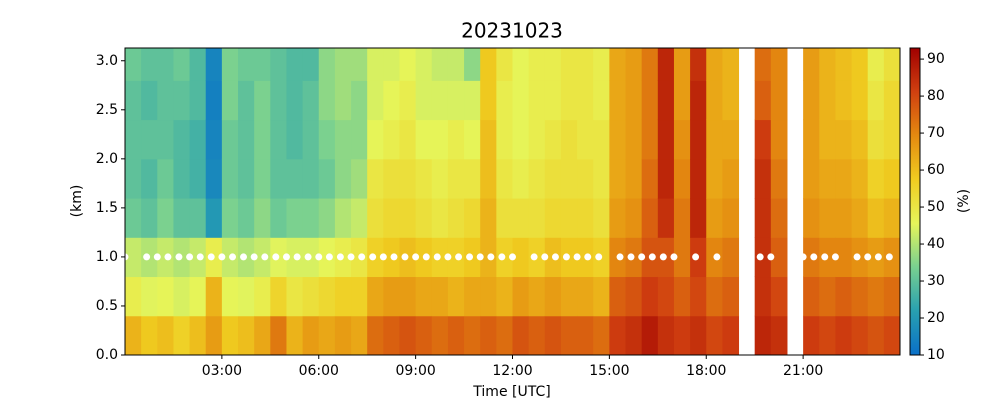 The height and width of the screenshot is (400, 1000). Describe the element at coordinates (936, 59) in the screenshot. I see `colorbar-tick-label: 90` at that location.